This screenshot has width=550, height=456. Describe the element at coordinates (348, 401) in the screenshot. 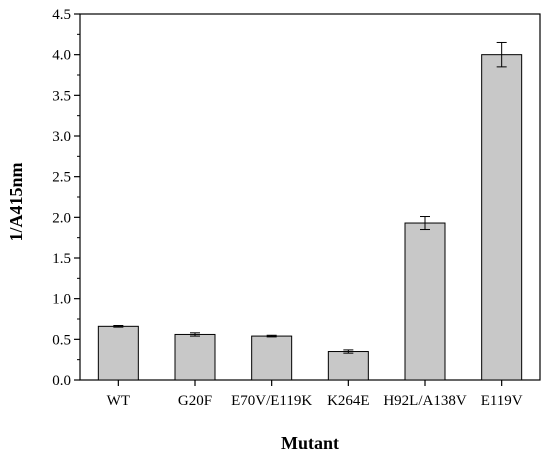

I see `x-tick-label: K264E` at that location.